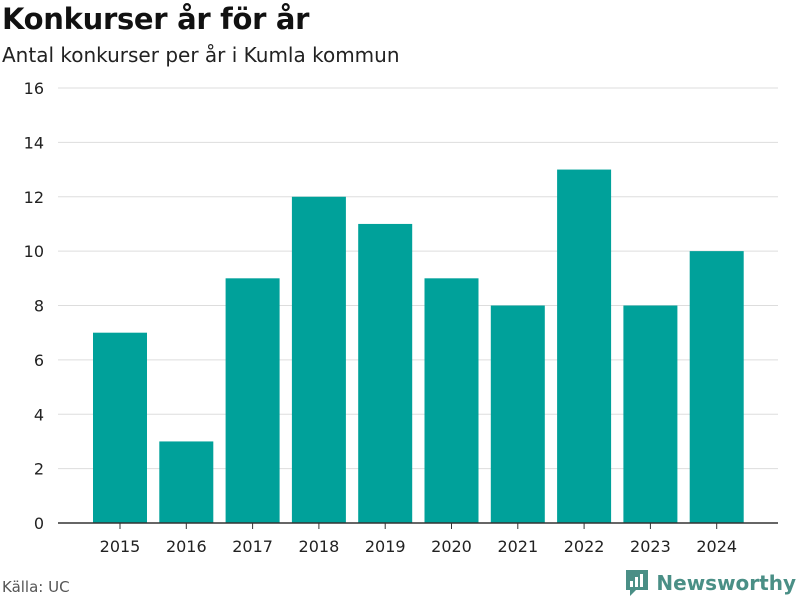 This screenshot has height=600, width=800. I want to click on x-tick-label: 2022, so click(584, 546).